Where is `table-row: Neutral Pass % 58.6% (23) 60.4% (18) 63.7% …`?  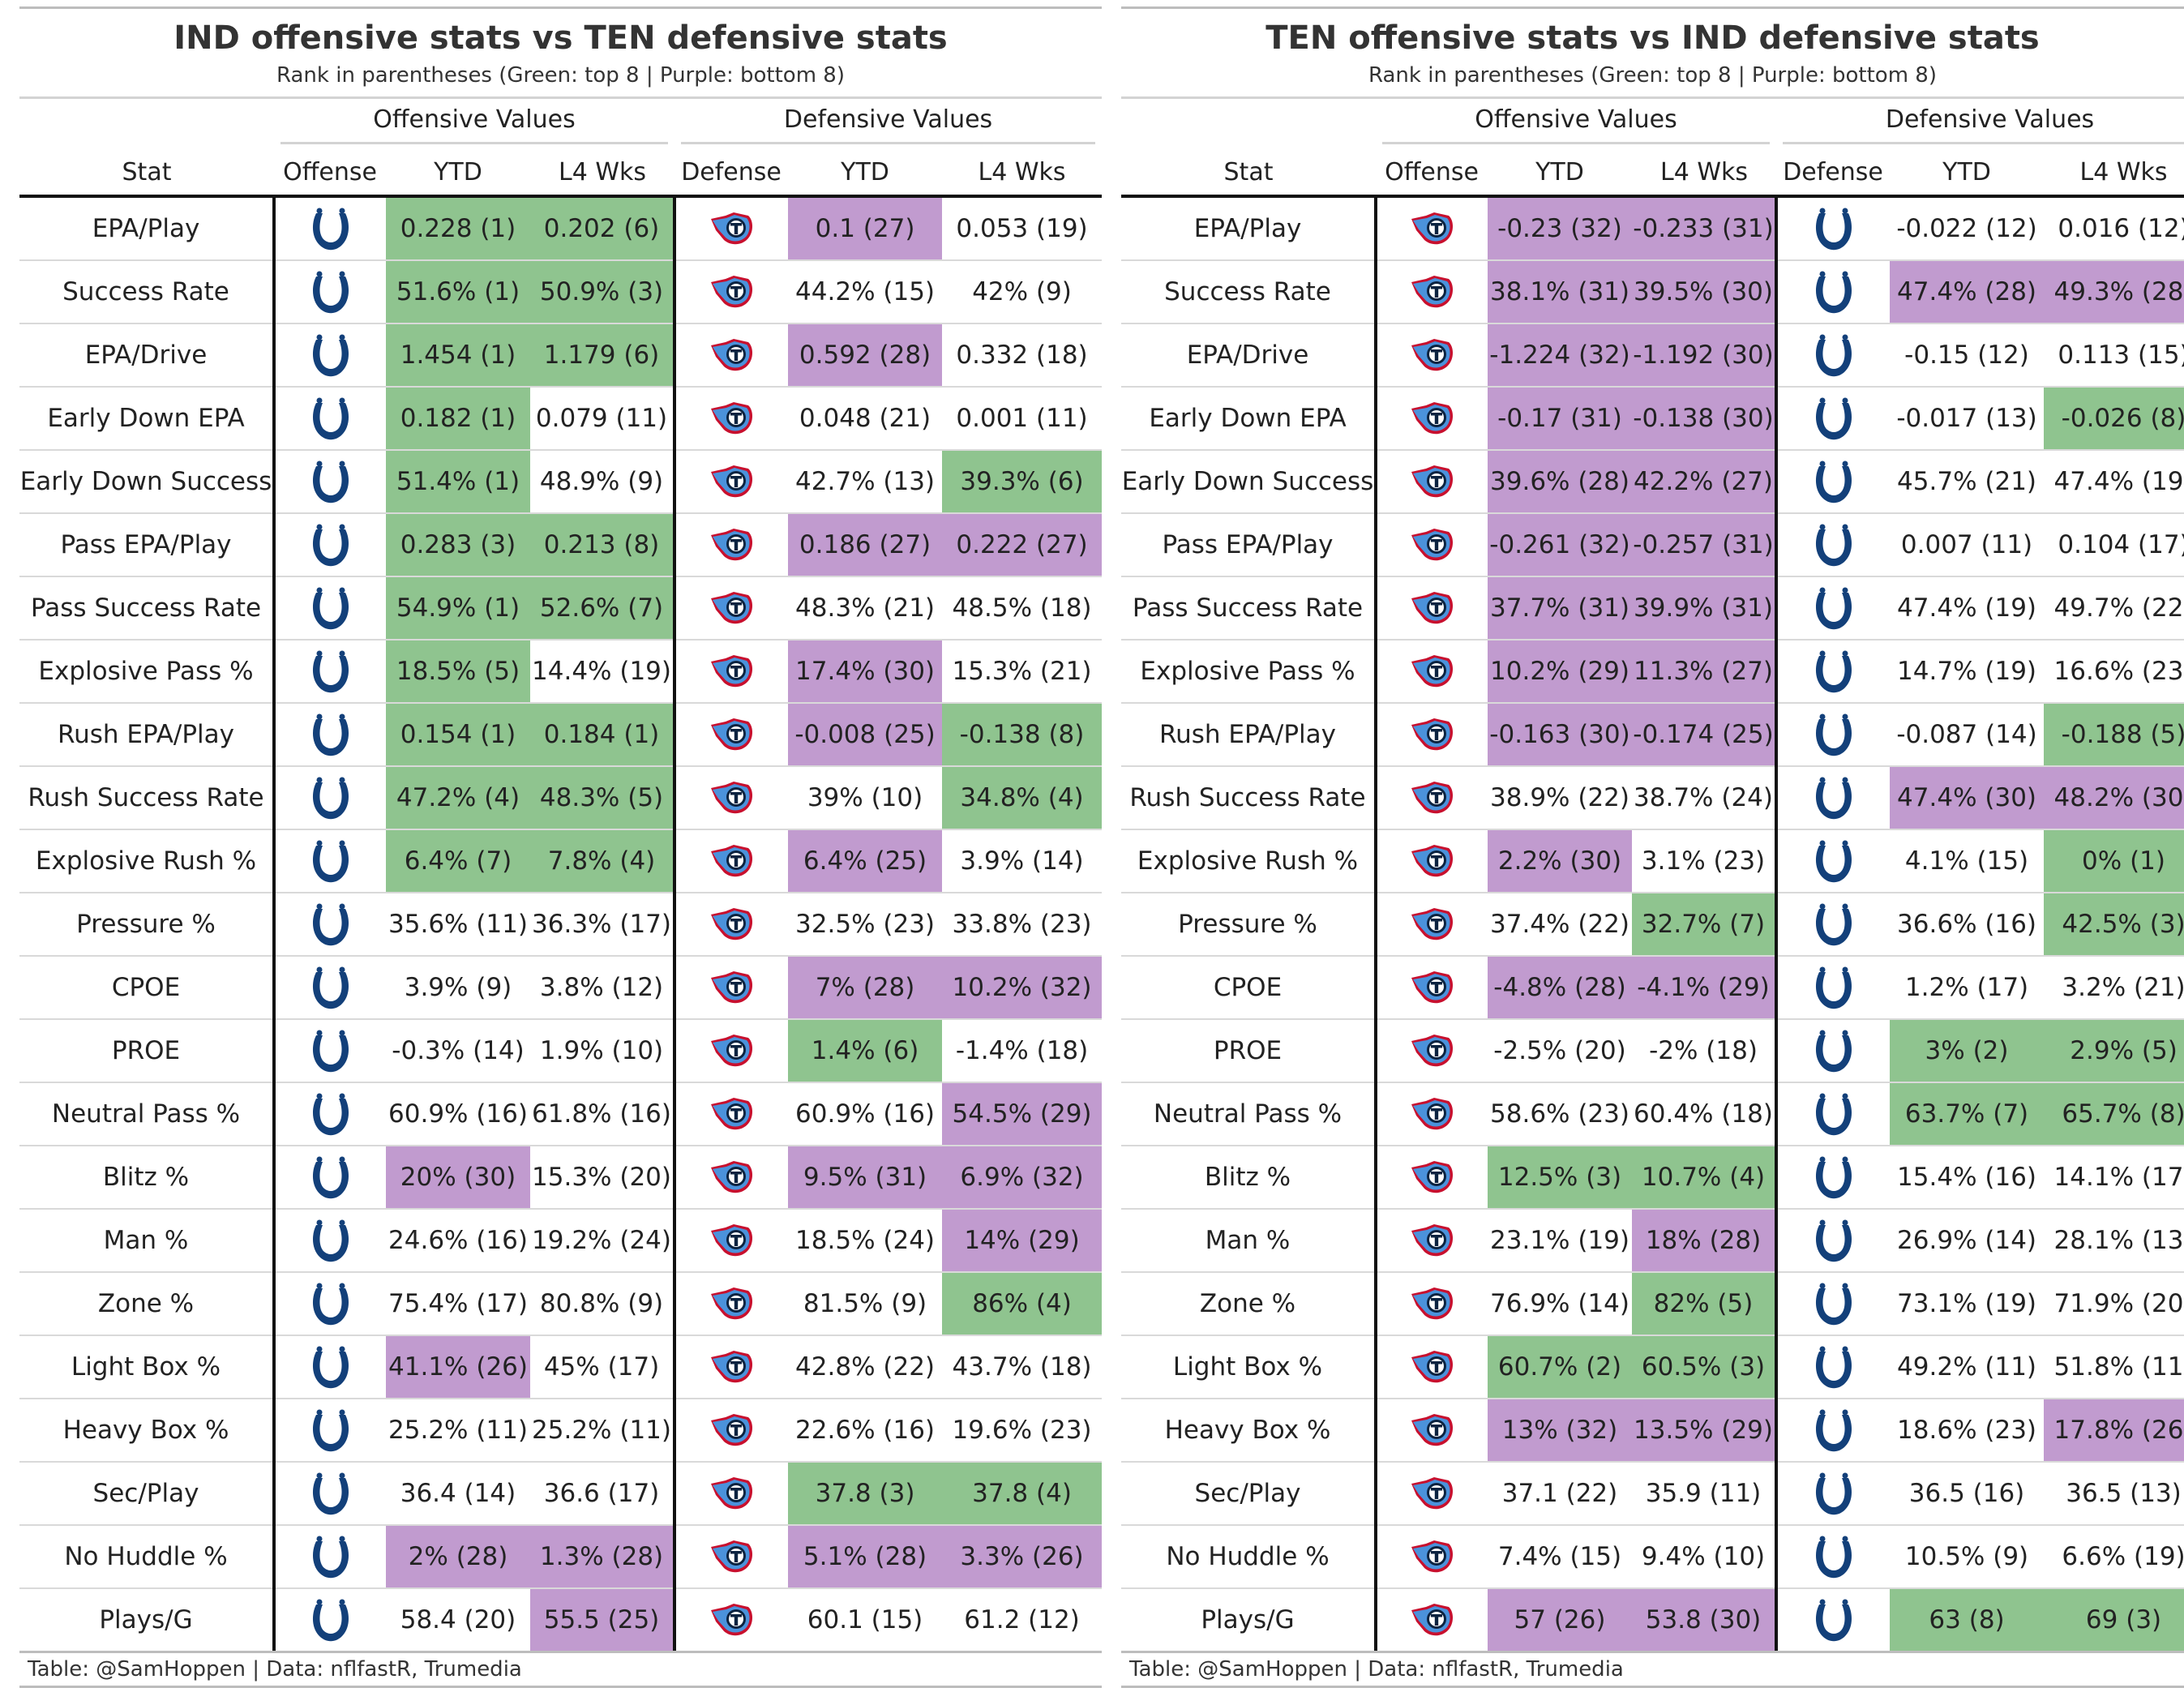
table-row: Neutral Pass % 58.6% (23) 60.4% (18) 63.7% … is located at coordinates (1653, 1114).